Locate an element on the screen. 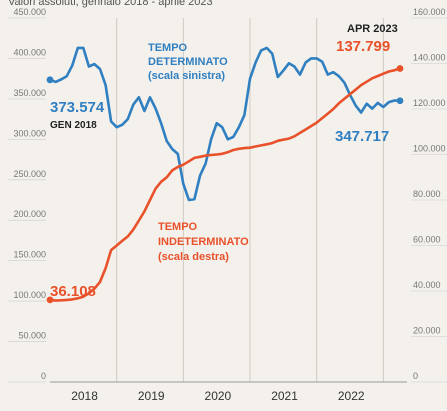  y-left-tick-label: 300.000 is located at coordinates (29, 133).